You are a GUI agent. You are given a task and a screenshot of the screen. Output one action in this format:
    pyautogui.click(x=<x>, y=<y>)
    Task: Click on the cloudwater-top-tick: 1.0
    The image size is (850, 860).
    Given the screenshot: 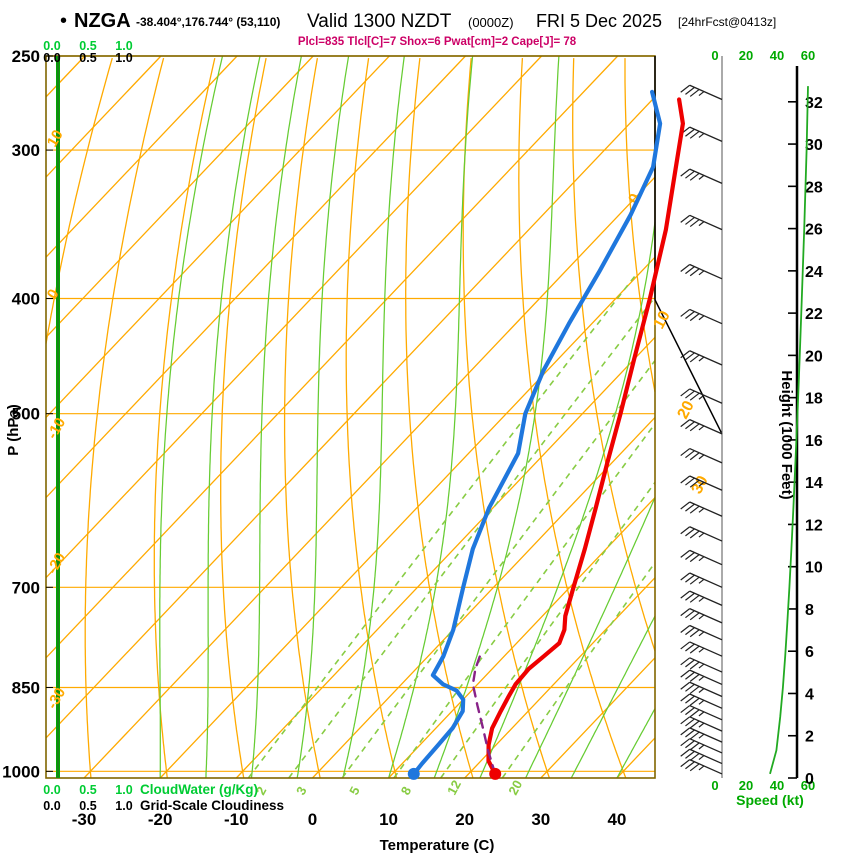 What is the action you would take?
    pyautogui.click(x=123, y=46)
    